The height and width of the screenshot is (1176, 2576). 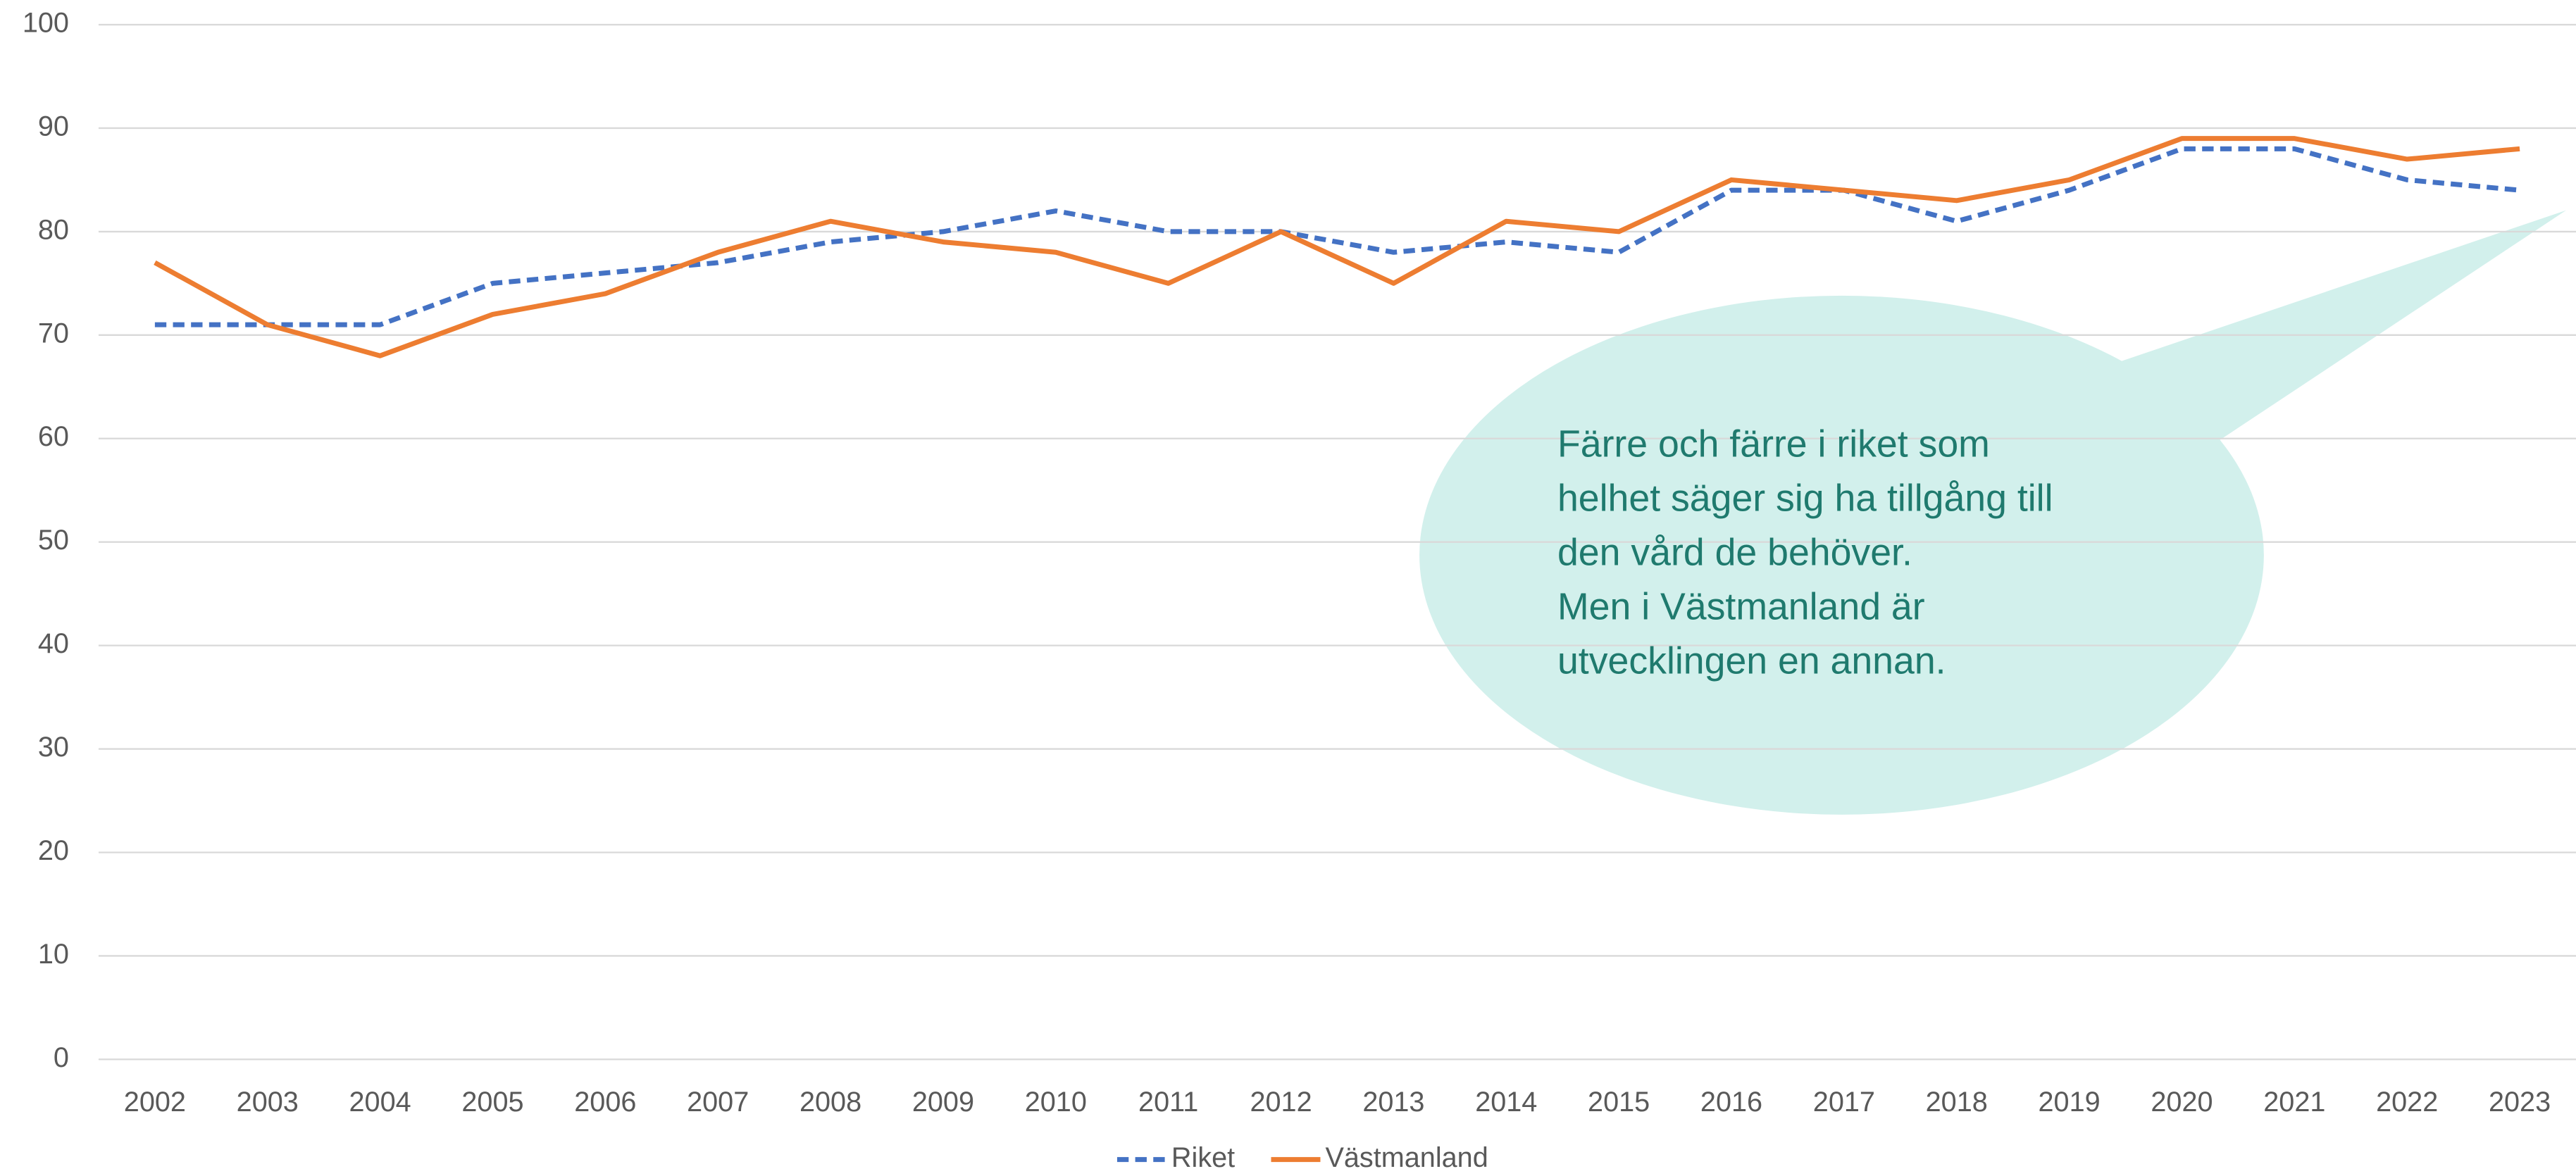 What do you see at coordinates (53, 436) in the screenshot?
I see `y-tick-label: 60` at bounding box center [53, 436].